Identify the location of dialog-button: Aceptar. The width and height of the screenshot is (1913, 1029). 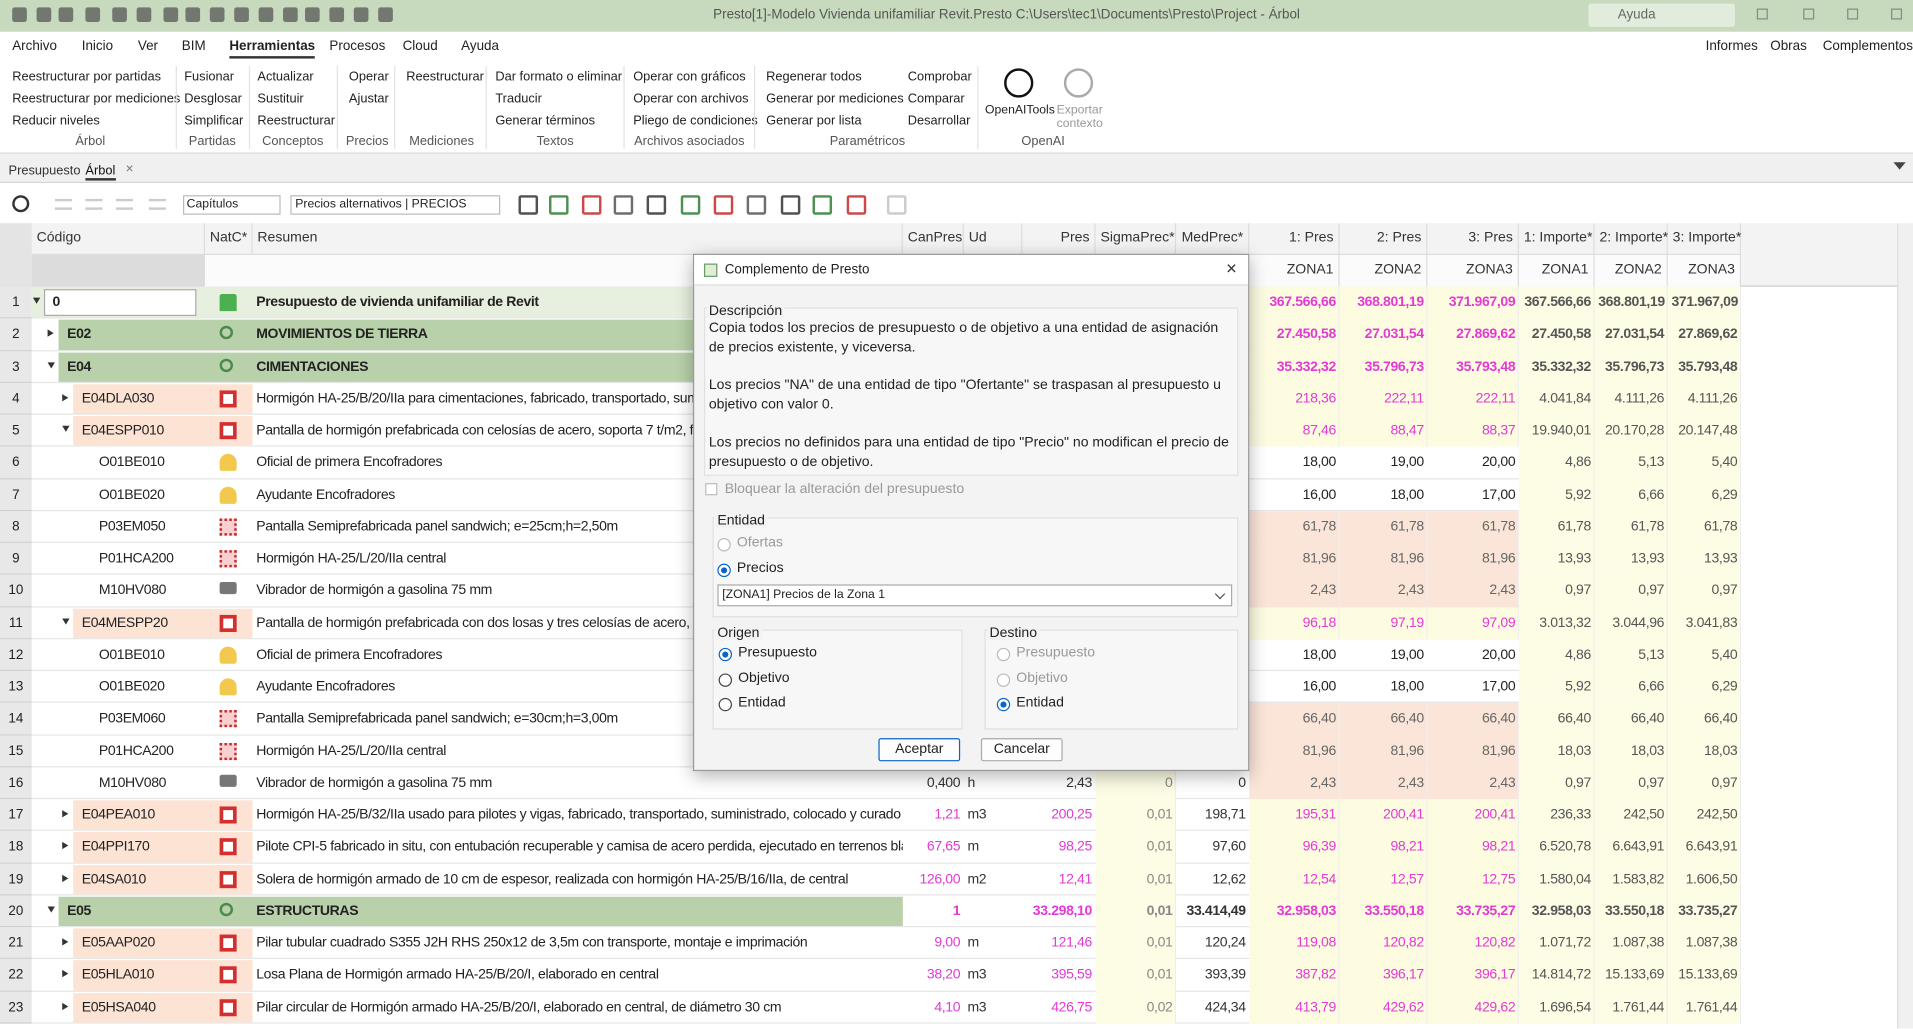
(919, 749).